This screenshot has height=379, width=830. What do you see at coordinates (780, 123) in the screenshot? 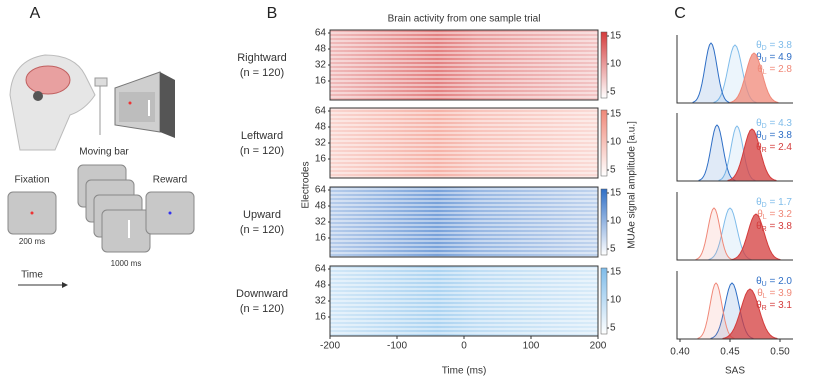
I see `value: = 4.3` at bounding box center [780, 123].